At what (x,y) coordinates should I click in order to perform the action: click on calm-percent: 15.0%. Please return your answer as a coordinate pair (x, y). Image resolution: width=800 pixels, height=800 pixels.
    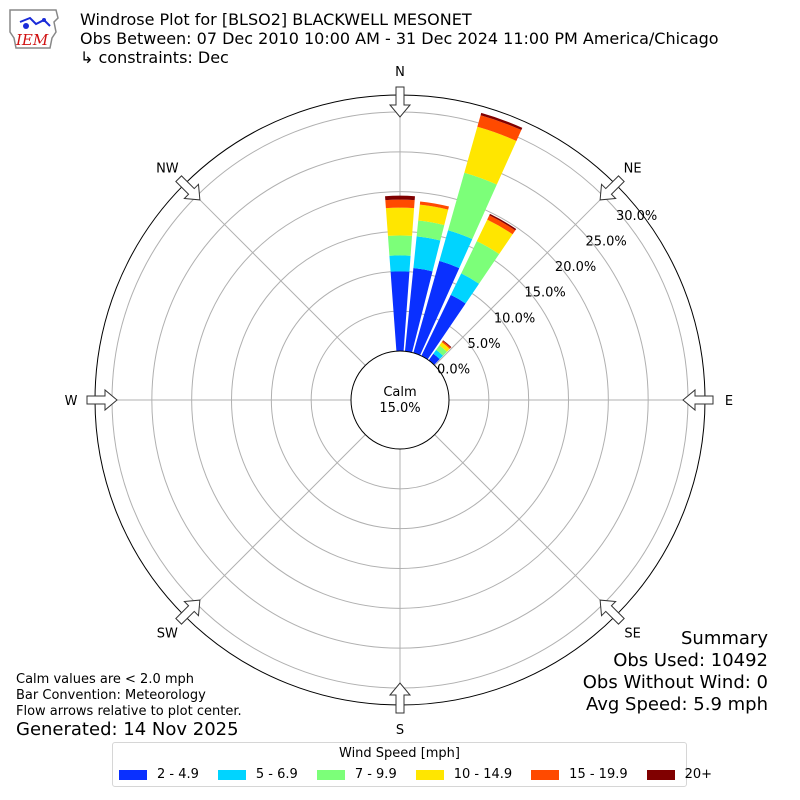
    Looking at the image, I should click on (399, 408).